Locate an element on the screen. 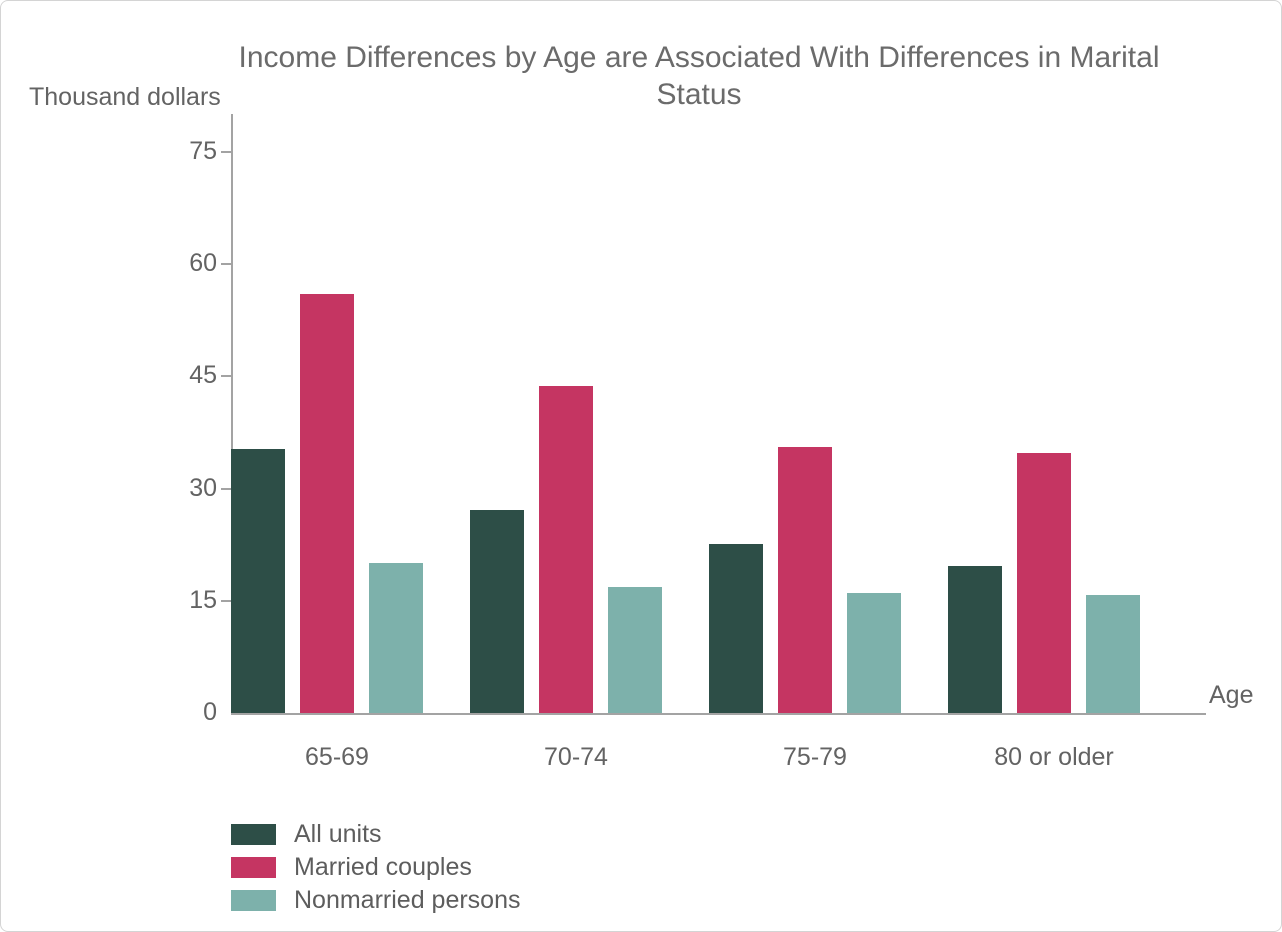 The image size is (1282, 932). legend-item-nonmarried-persons: Nonmarried persons is located at coordinates (376, 900).